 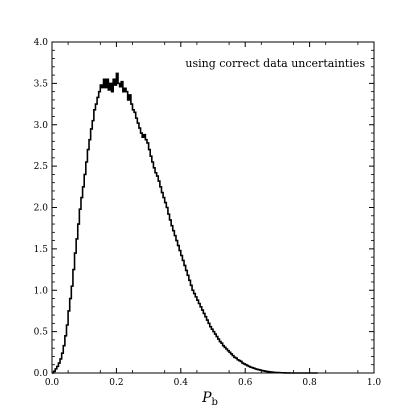 I want to click on y-tick-label: 0.5, so click(x=41, y=333).